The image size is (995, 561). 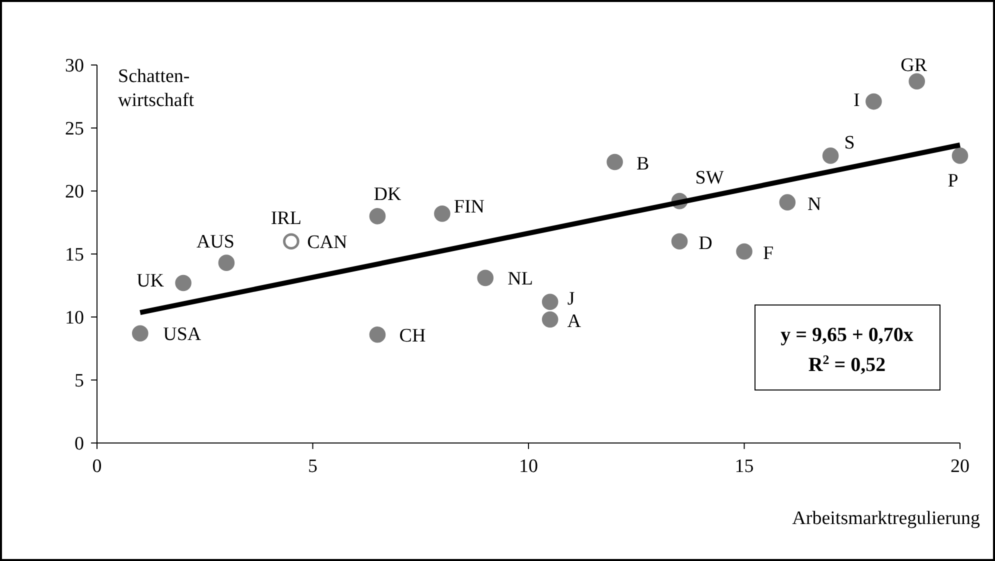 What do you see at coordinates (643, 164) in the screenshot?
I see `annotation: B` at bounding box center [643, 164].